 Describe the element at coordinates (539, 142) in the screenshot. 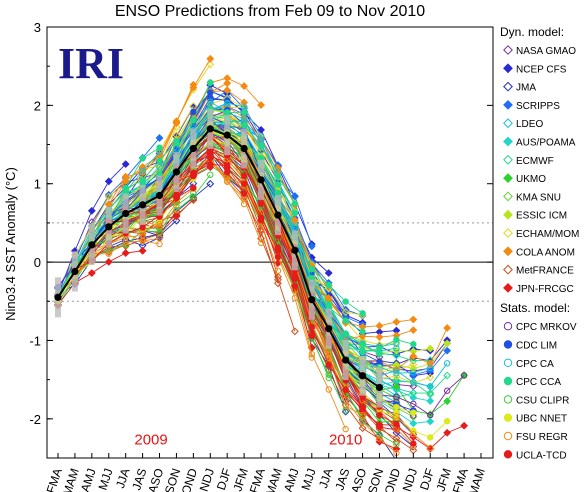

I see `legend-entry: AUS/POAMA` at that location.